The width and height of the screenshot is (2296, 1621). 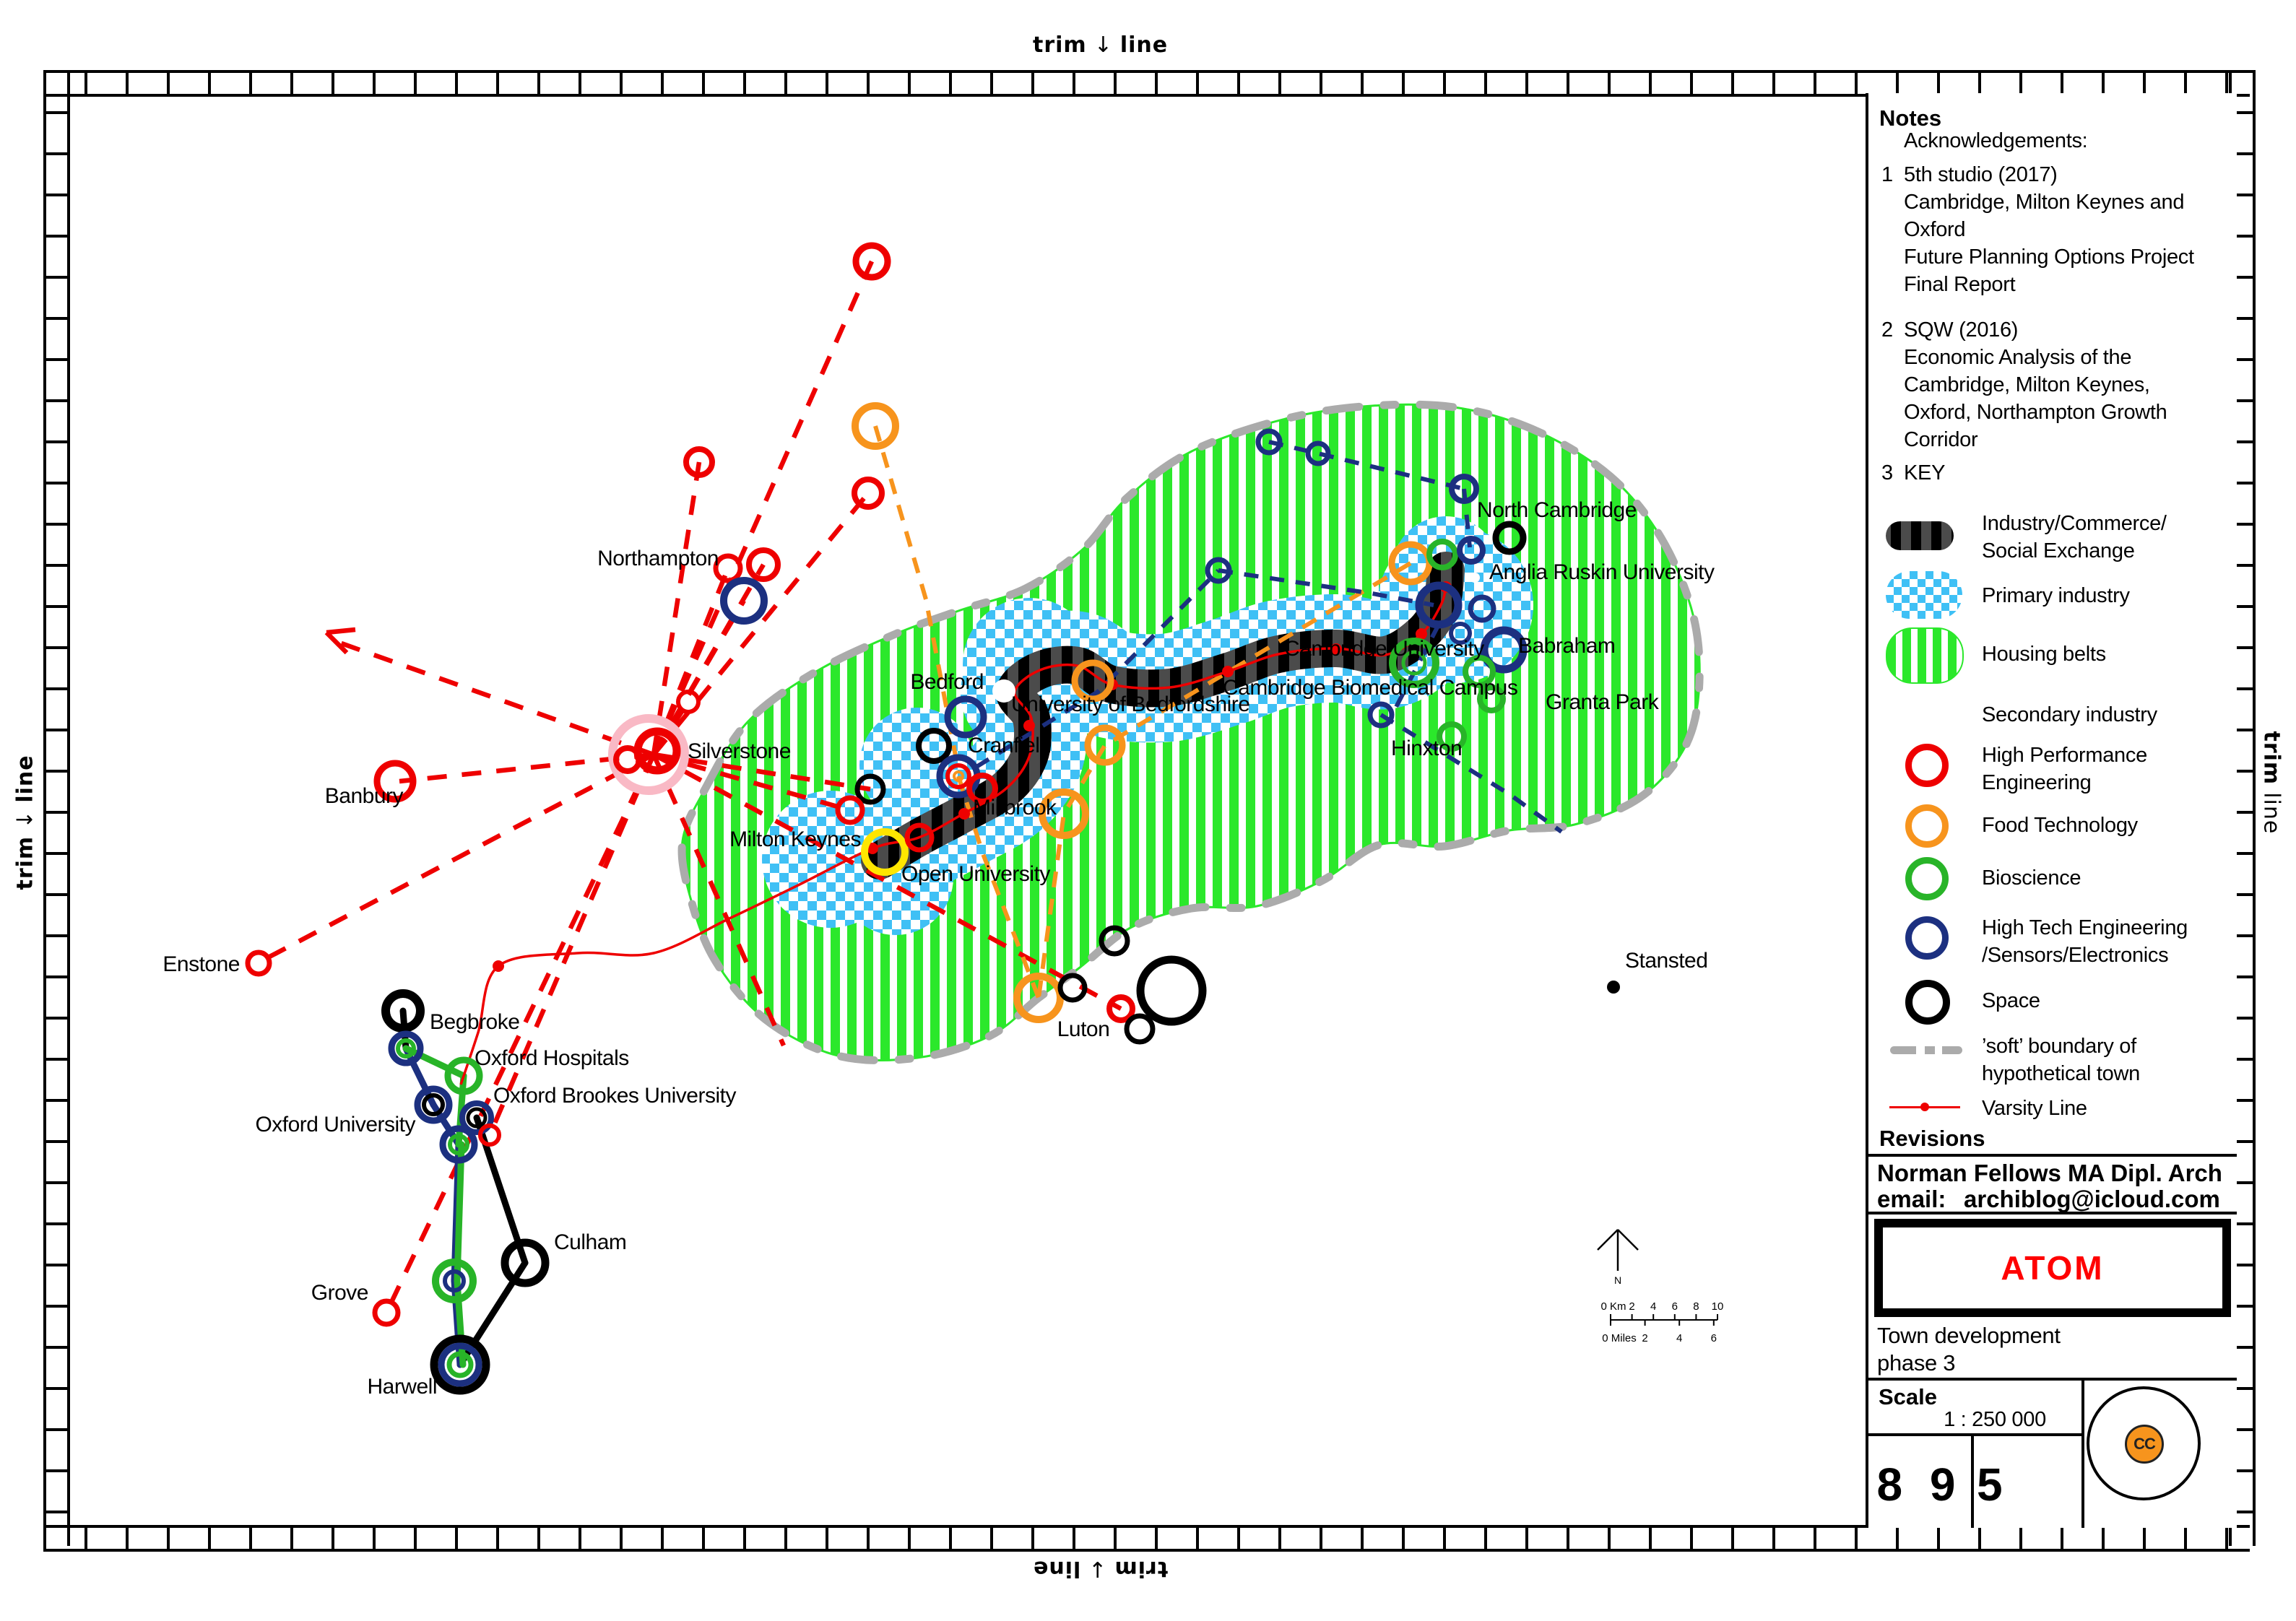 I want to click on map-label: North Cambridge, so click(x=1557, y=510).